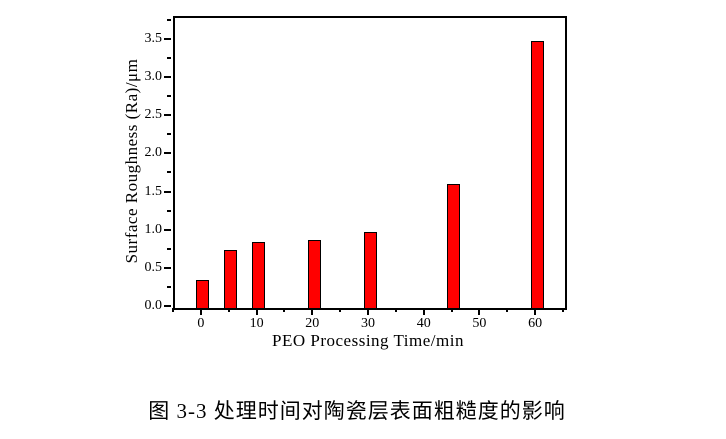  I want to click on y-tick-label: 0.5, so click(153, 267).